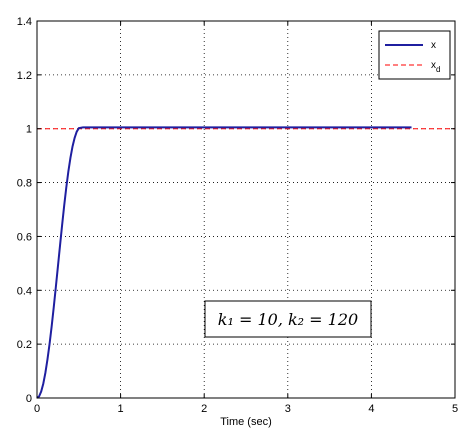  Describe the element at coordinates (24, 184) in the screenshot. I see `y-tick-label: 0.8` at that location.